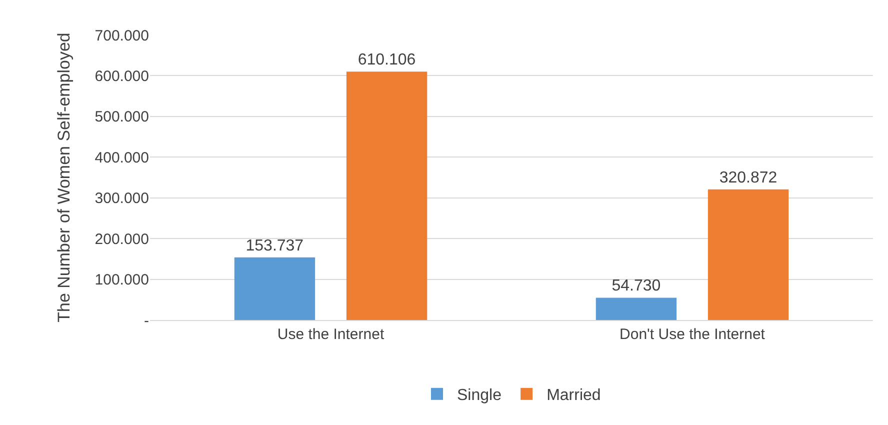  What do you see at coordinates (636, 286) in the screenshot?
I see `data-label: 54.730` at bounding box center [636, 286].